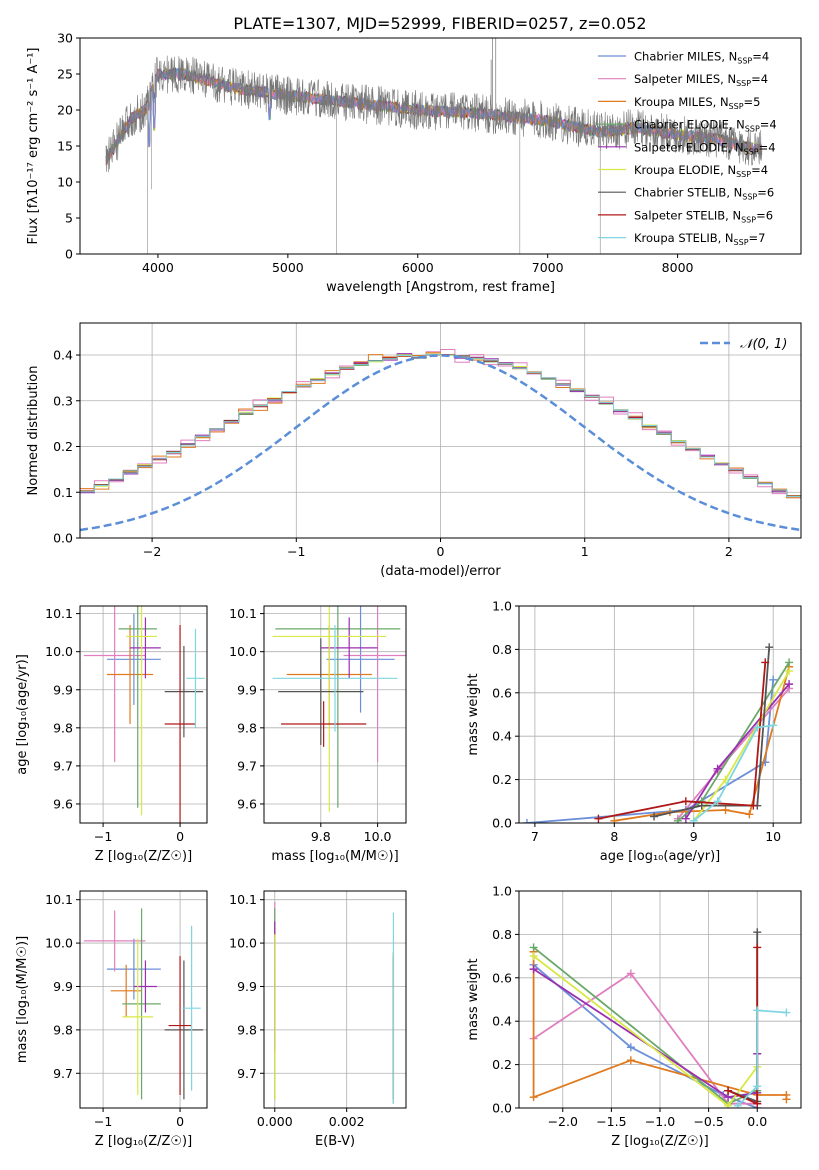  What do you see at coordinates (708, 1121) in the screenshot?
I see `x-tick-label: −0.5` at bounding box center [708, 1121].